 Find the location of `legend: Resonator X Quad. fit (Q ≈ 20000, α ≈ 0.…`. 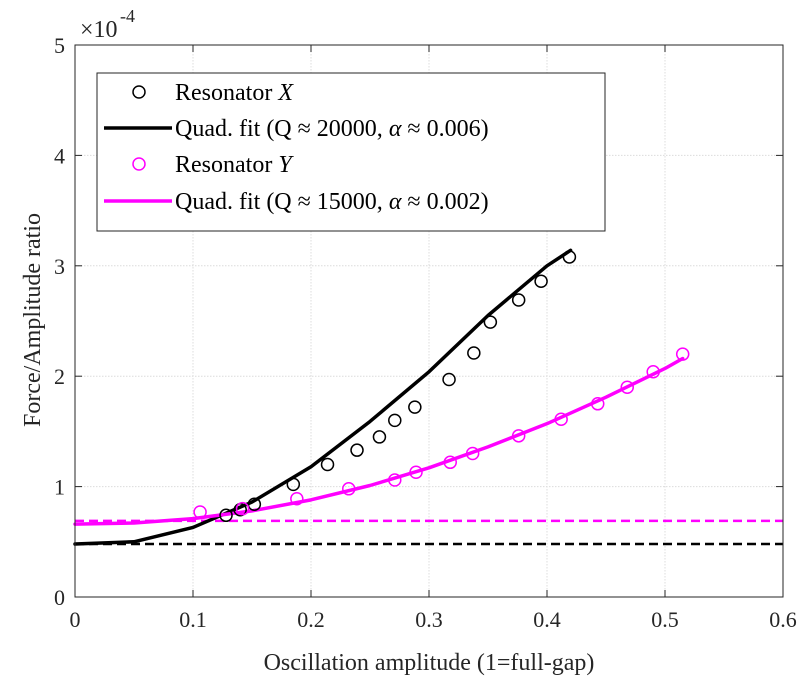

legend: Resonator X Quad. fit (Q ≈ 20000, α ≈ 0.… is located at coordinates (351, 152).